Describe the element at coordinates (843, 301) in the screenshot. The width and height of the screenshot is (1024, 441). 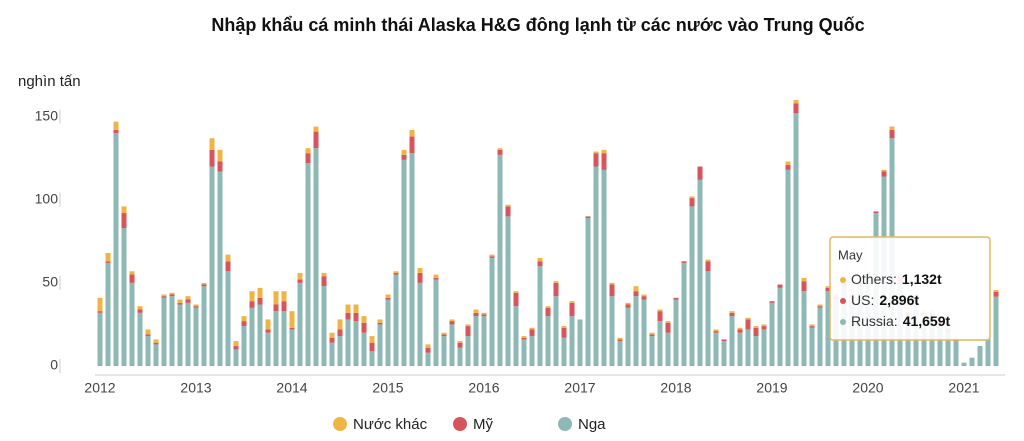
I see `tooltip-marker` at that location.